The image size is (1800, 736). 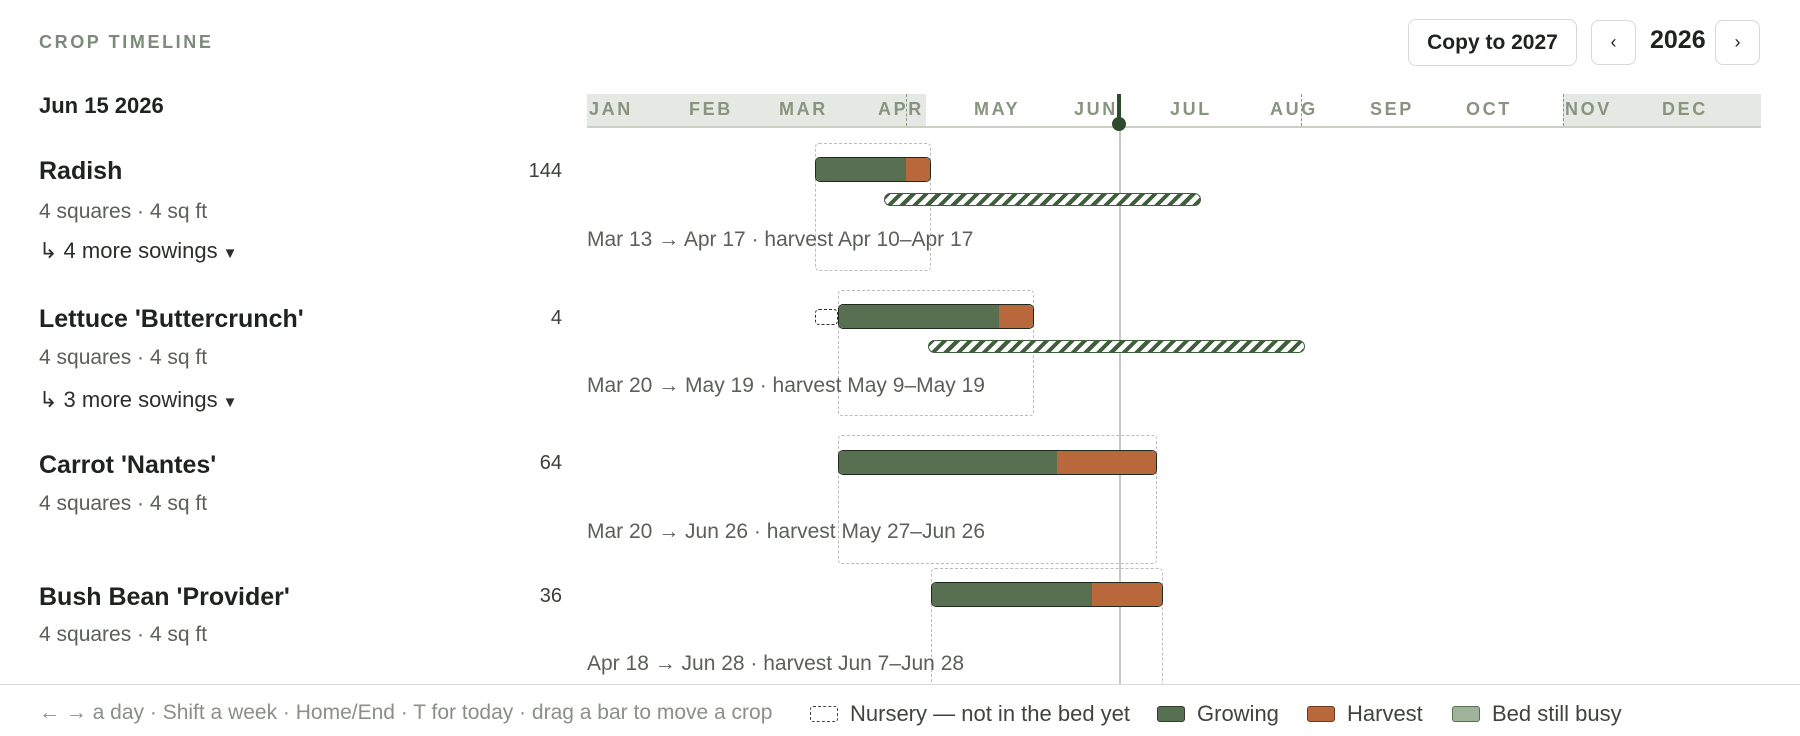 I want to click on legend-growing: Growing, so click(x=1218, y=714).